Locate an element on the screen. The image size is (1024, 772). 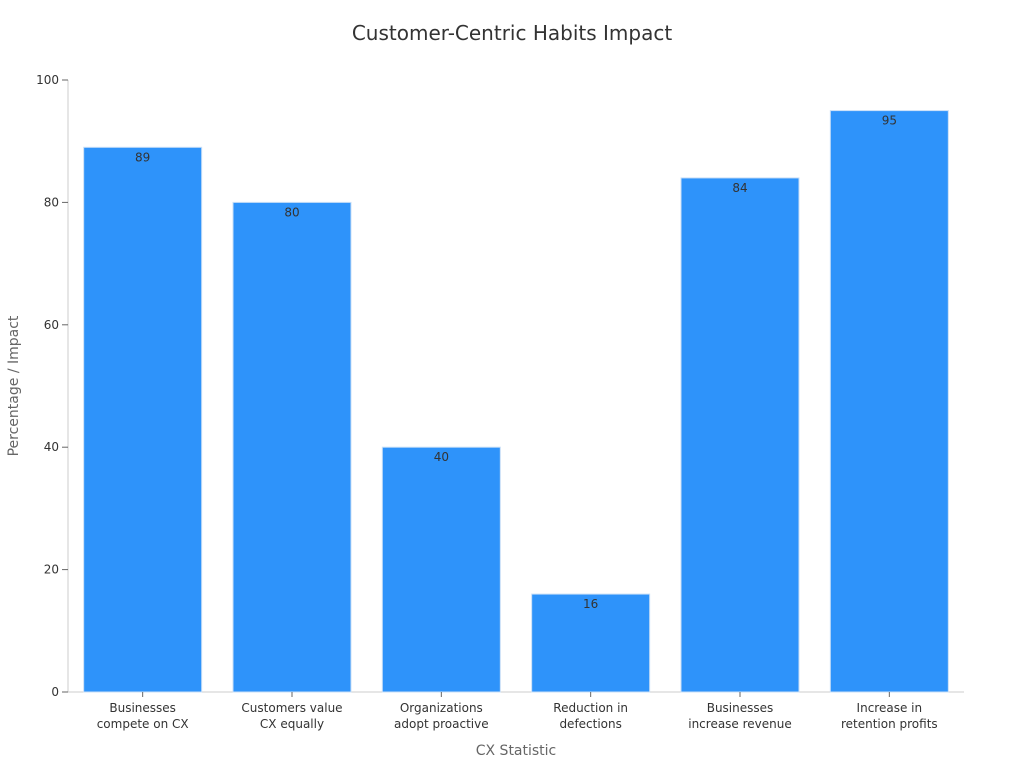
x-tick-label: retention profits is located at coordinates (889, 724).